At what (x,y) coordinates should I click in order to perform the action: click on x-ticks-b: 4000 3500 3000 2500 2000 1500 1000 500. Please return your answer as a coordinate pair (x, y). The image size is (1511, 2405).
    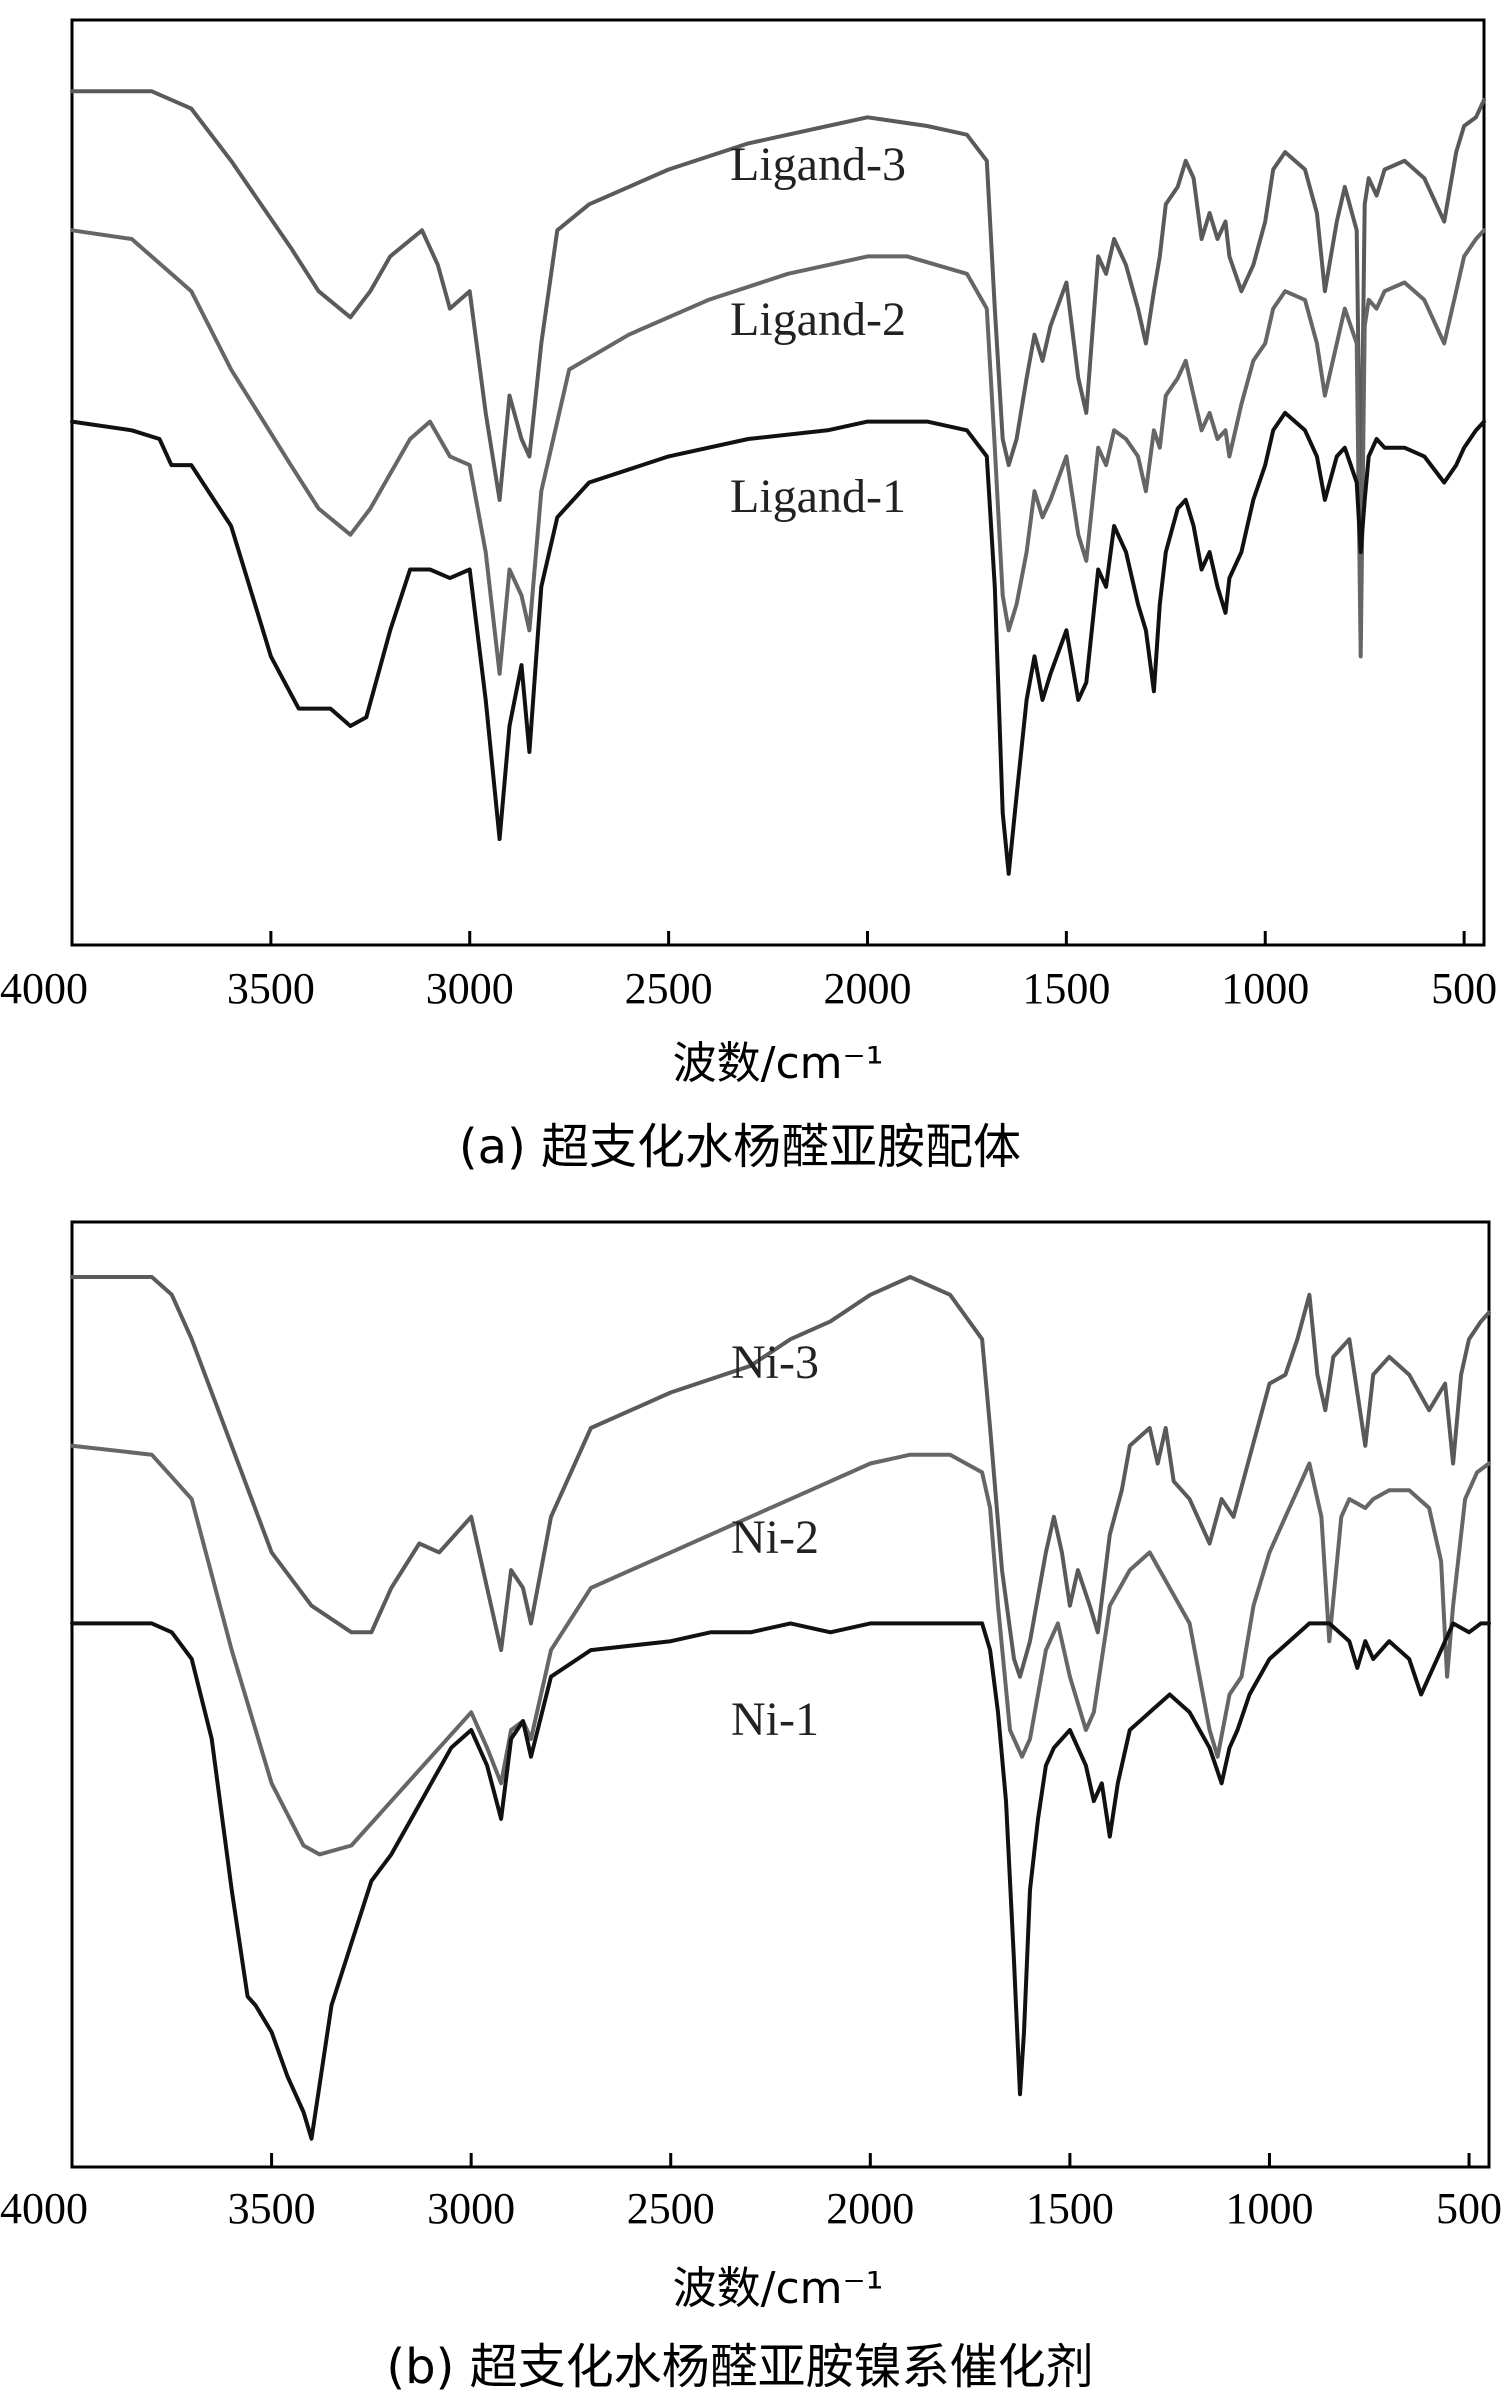
    Looking at the image, I should click on (751, 2193).